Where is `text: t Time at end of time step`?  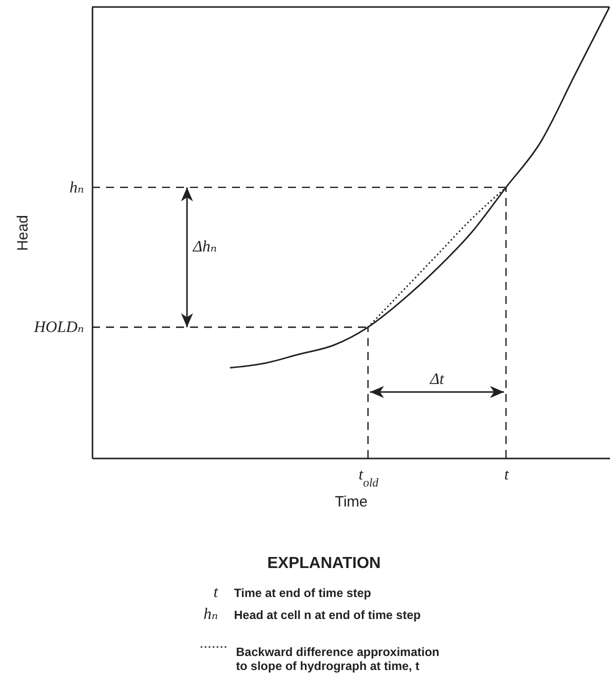 text: t Time at end of time step is located at coordinates (293, 592).